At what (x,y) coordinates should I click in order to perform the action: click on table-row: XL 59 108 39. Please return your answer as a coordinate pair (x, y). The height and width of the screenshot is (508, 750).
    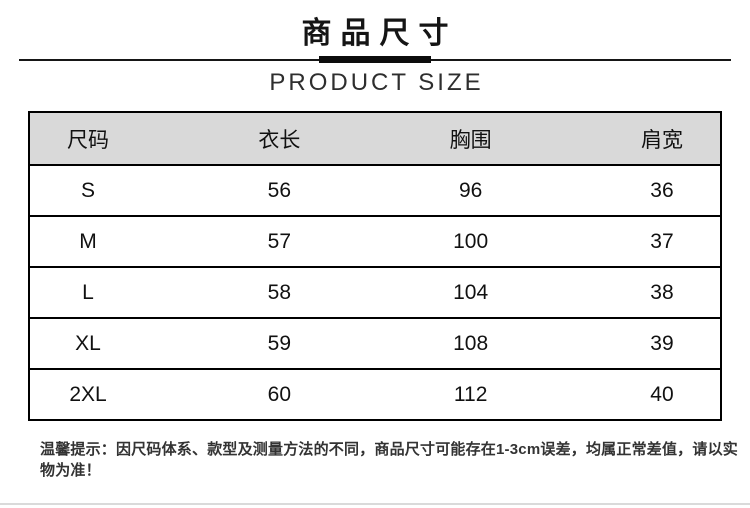
    Looking at the image, I should click on (375, 342).